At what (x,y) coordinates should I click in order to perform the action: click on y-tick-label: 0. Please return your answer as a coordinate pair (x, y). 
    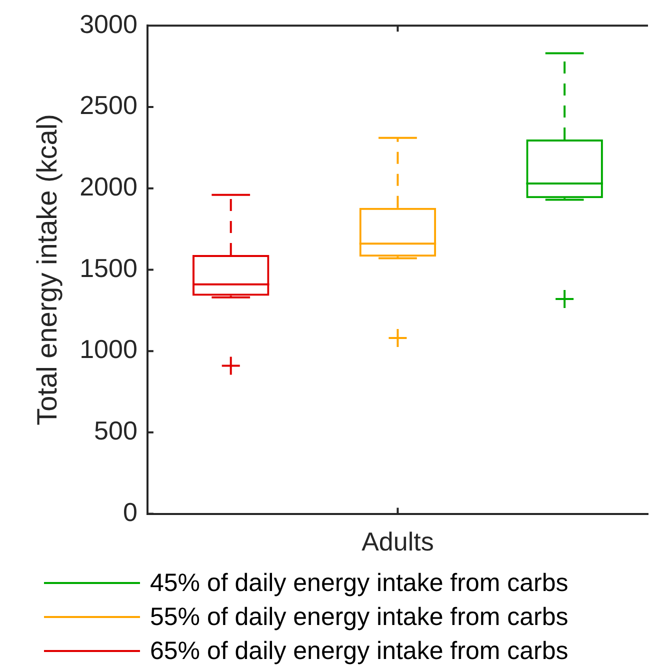
    Looking at the image, I should click on (130, 511).